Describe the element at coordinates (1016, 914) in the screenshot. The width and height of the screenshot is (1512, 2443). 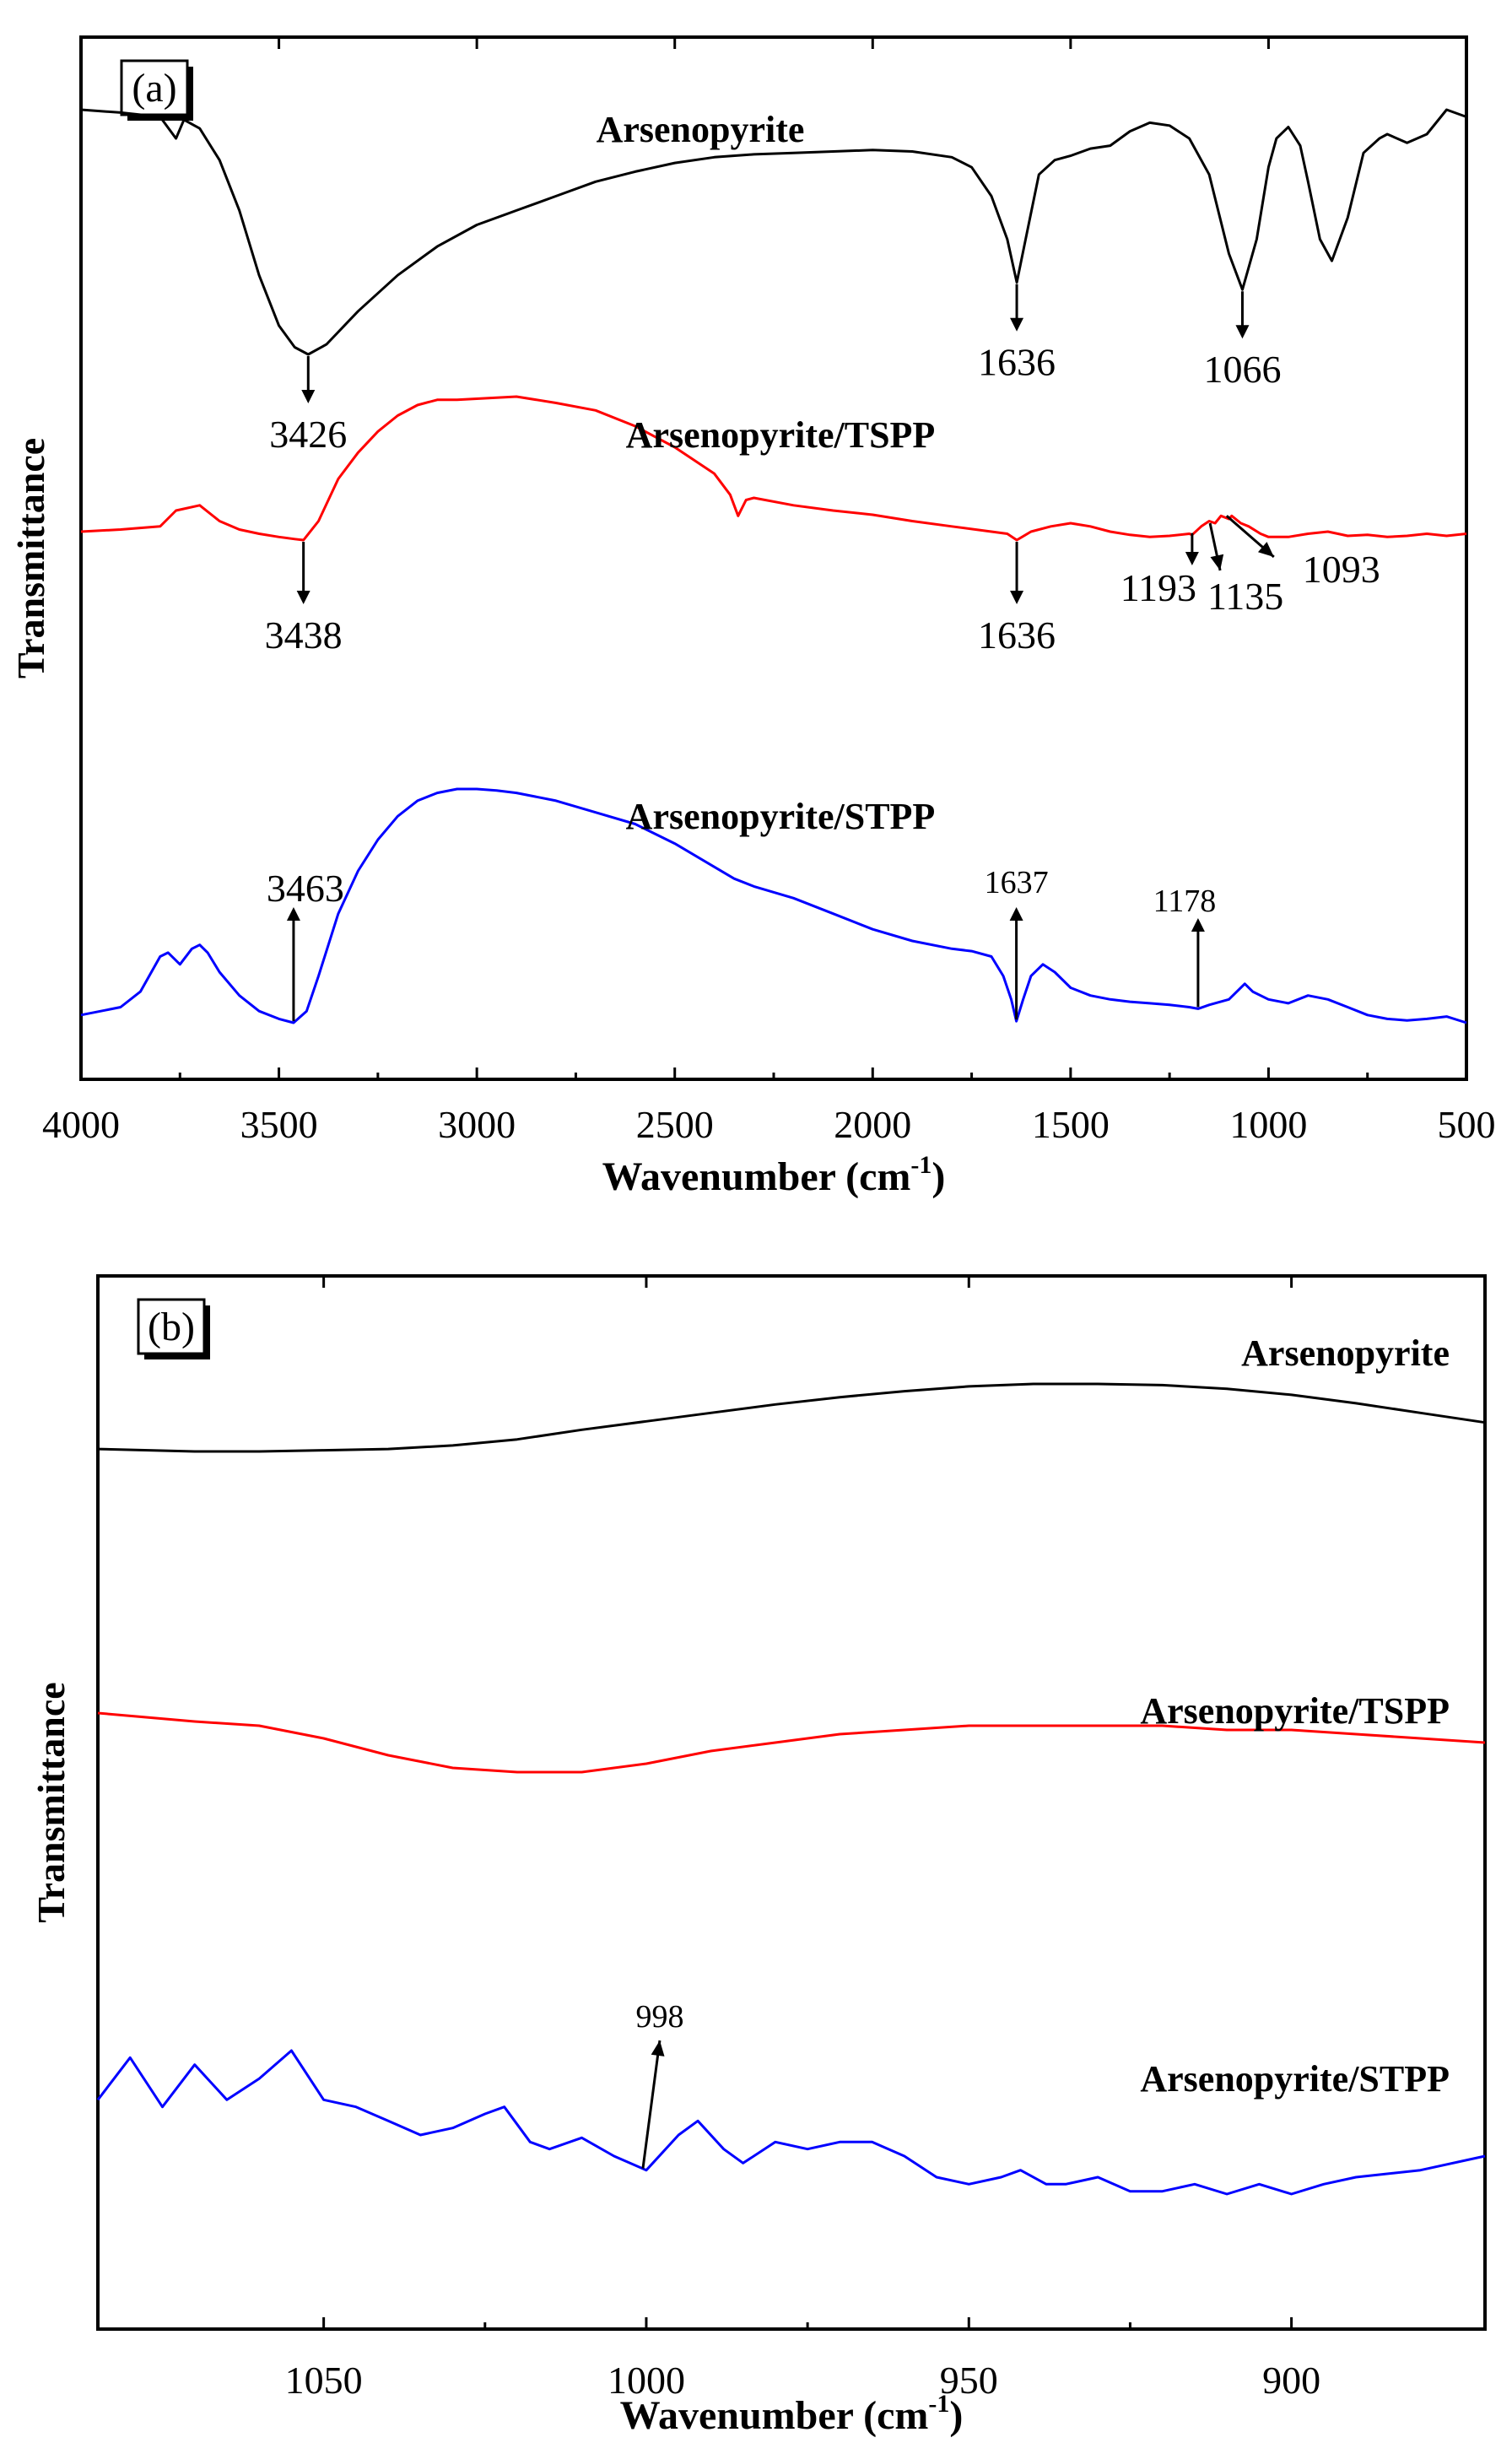
I see `peak-annotation-1637-head` at that location.